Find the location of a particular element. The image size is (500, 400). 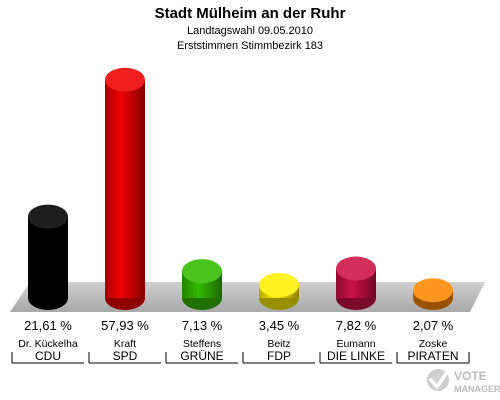

bar-piraten is located at coordinates (433, 294).